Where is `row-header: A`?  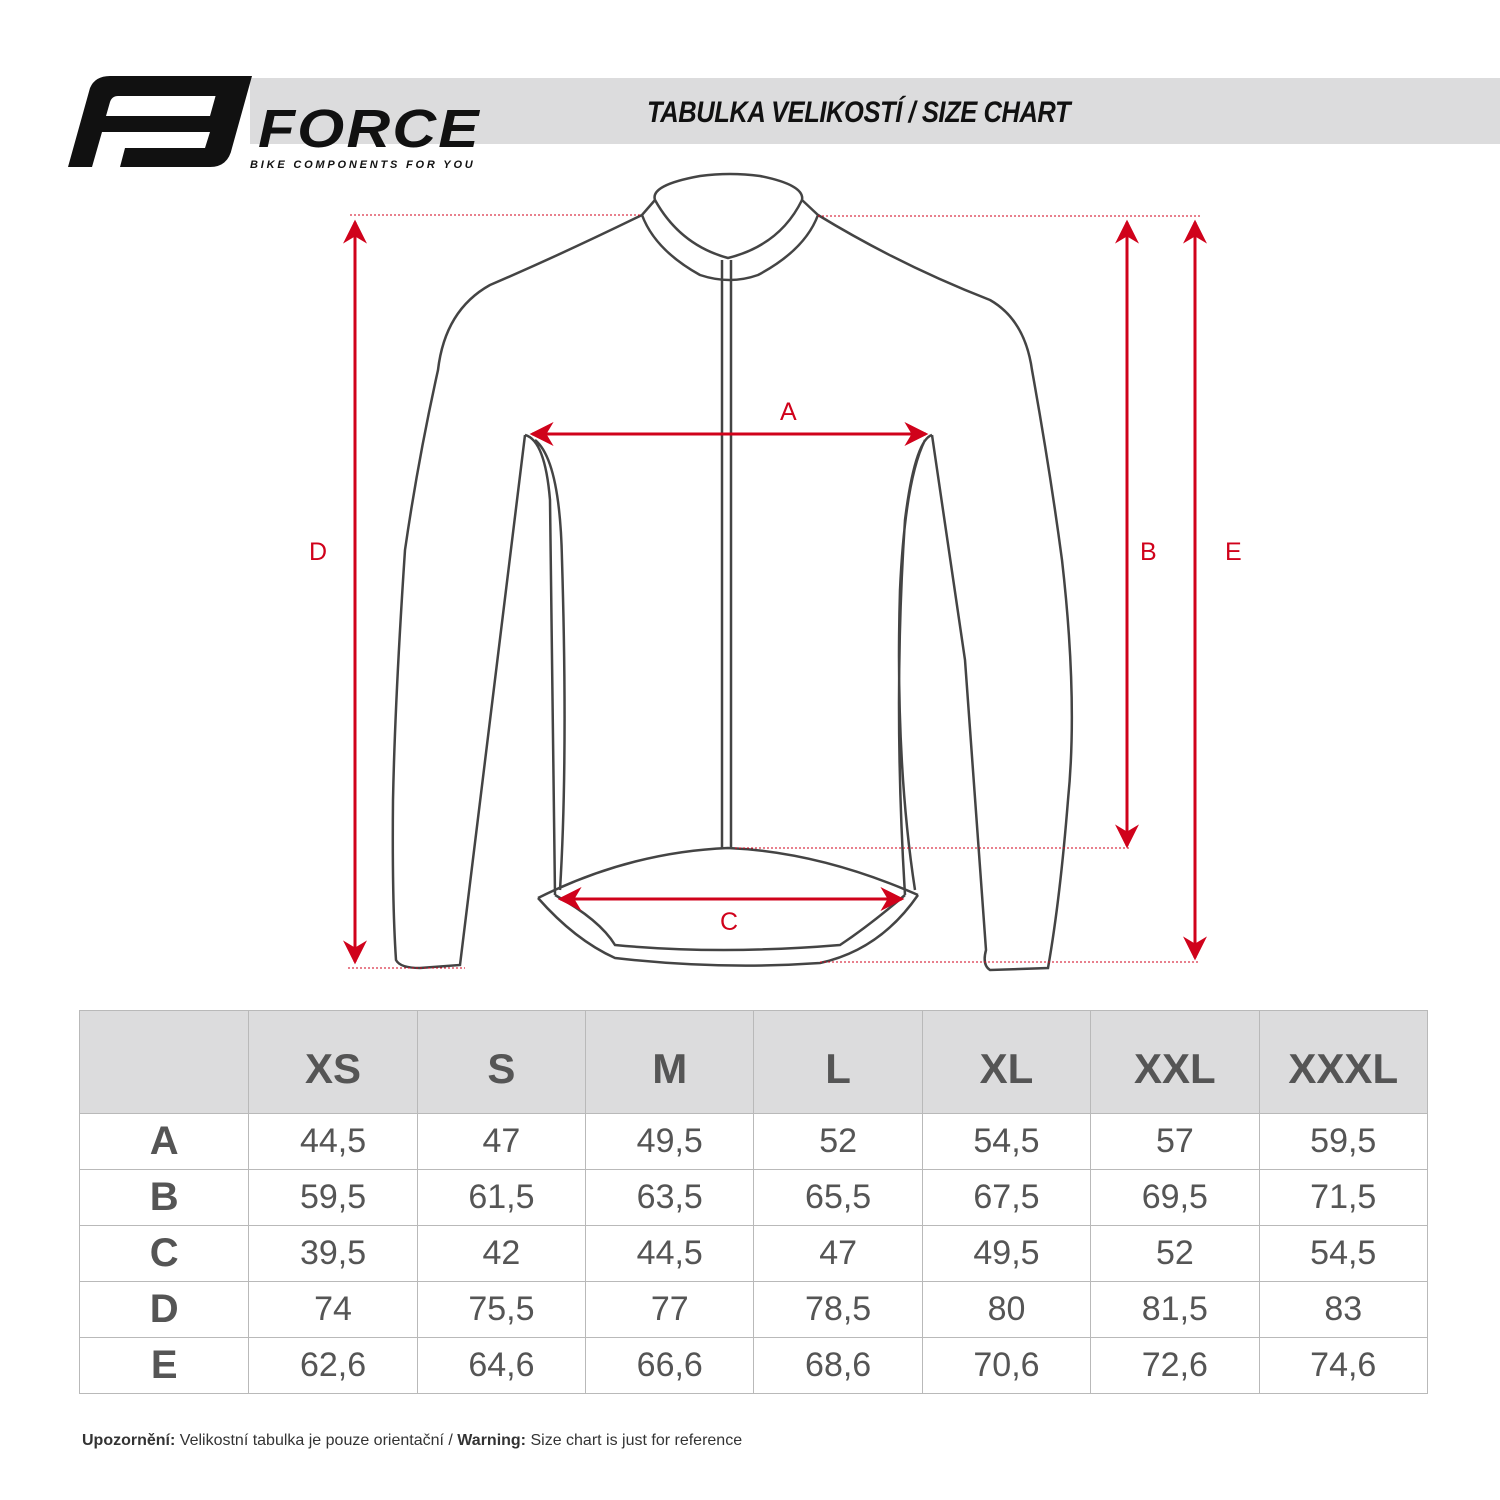 row-header: A is located at coordinates (164, 1141).